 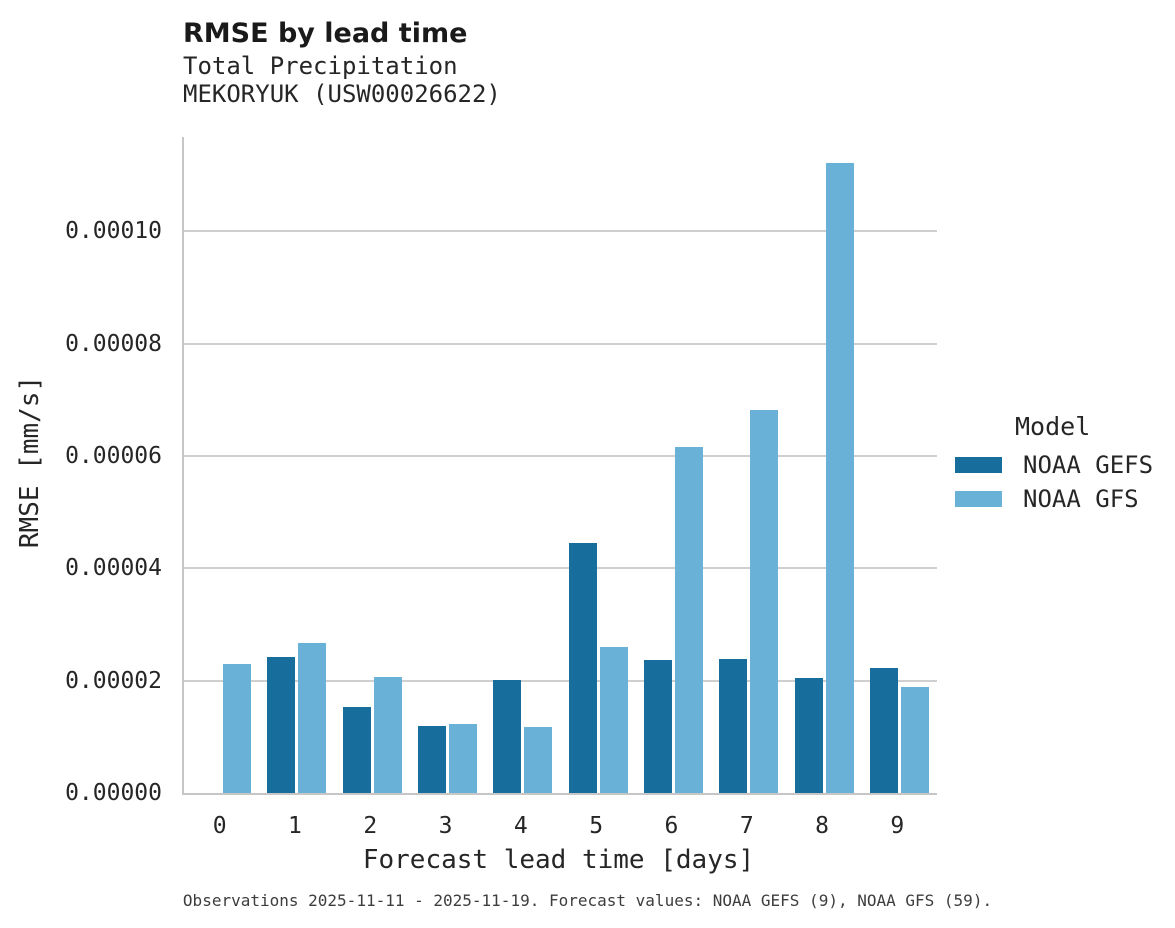 What do you see at coordinates (113, 680) in the screenshot?
I see `y-tick-label: 0.00002` at bounding box center [113, 680].